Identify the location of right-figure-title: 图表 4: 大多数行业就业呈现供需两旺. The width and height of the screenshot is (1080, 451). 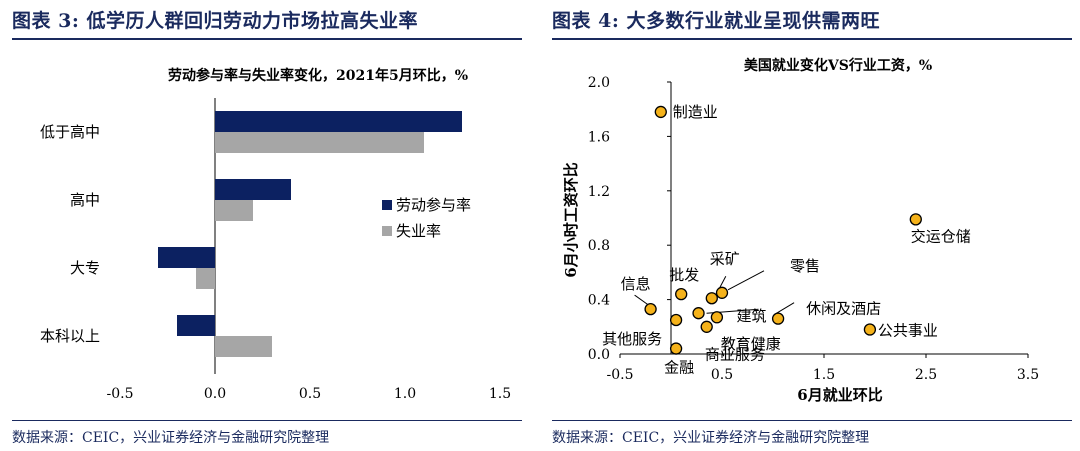
(716, 21).